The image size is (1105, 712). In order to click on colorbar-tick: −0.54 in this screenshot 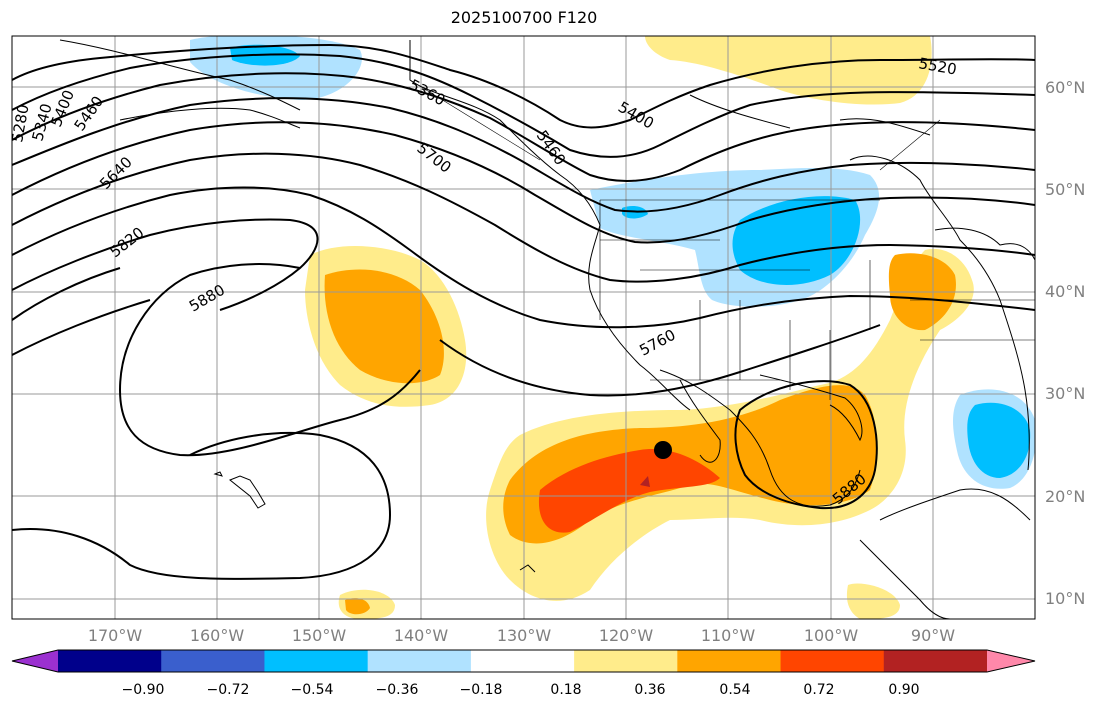, I will do `click(312, 690)`.